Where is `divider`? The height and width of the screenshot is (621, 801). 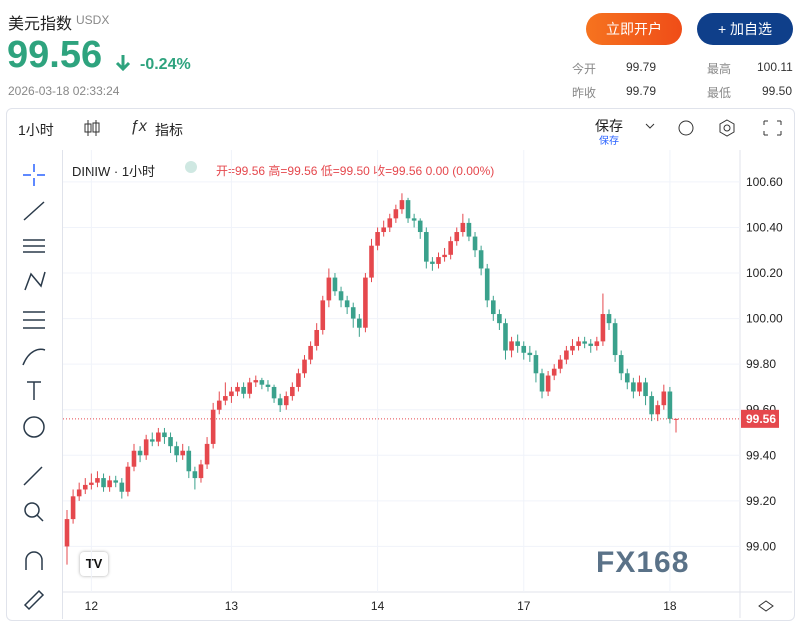
divider is located at coordinates (62, 384).